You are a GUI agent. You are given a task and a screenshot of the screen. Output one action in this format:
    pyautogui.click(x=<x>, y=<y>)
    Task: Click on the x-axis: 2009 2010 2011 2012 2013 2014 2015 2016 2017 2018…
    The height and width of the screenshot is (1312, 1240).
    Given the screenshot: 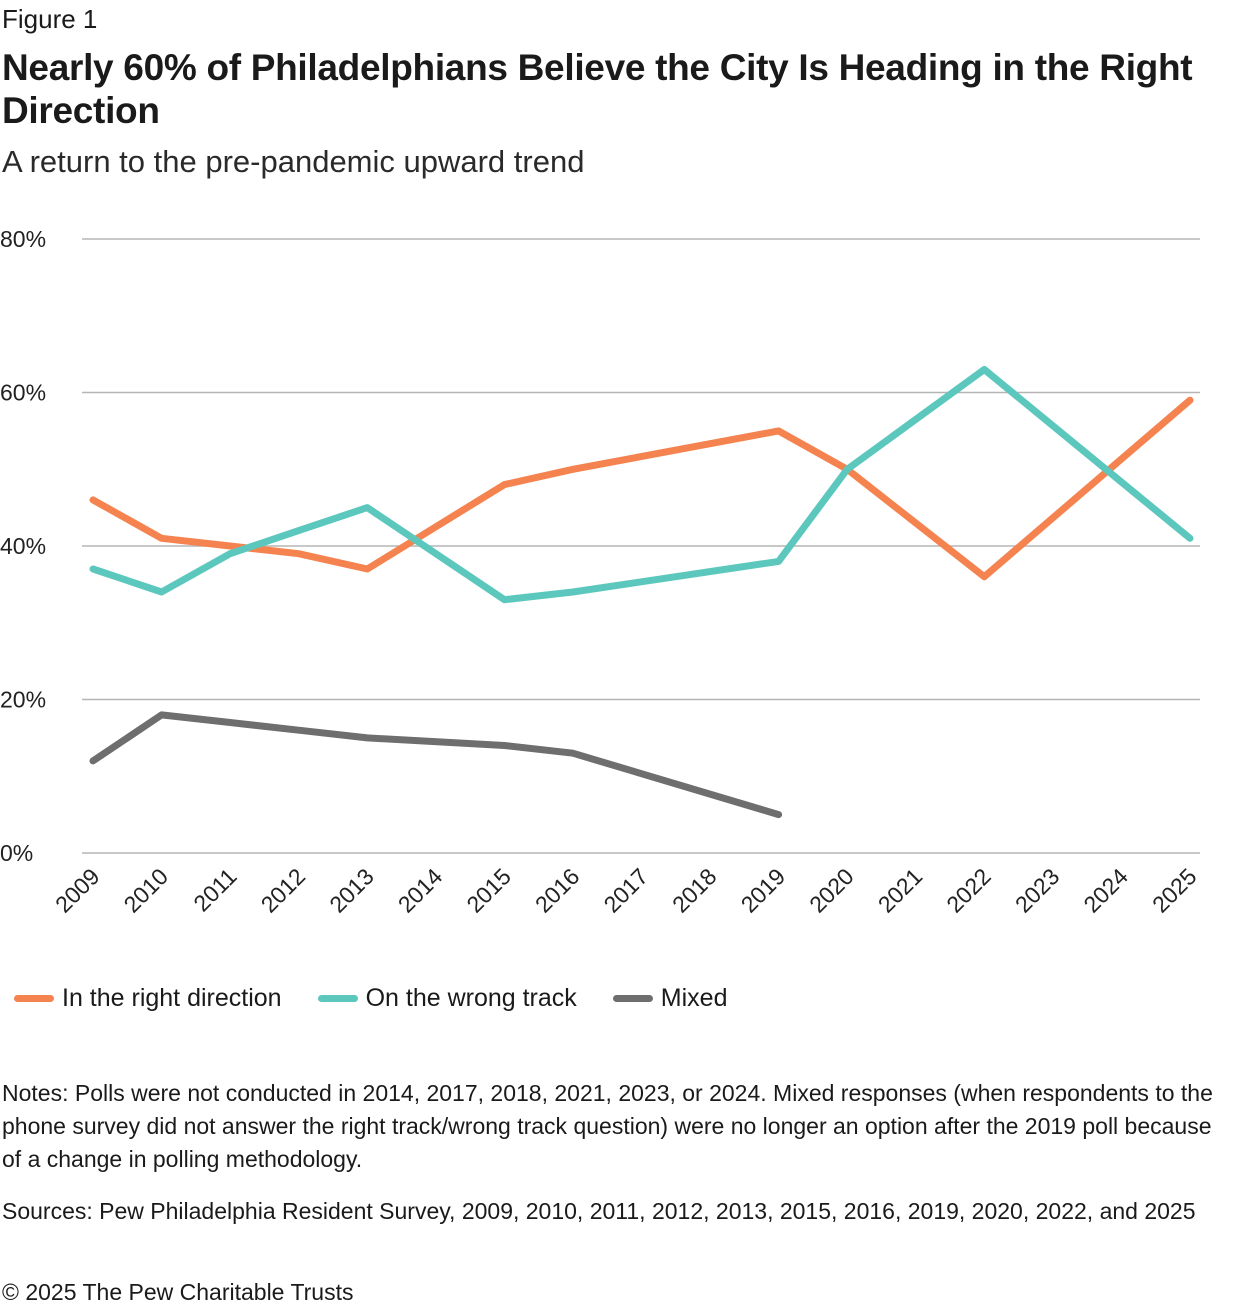 What is the action you would take?
    pyautogui.click(x=626, y=890)
    